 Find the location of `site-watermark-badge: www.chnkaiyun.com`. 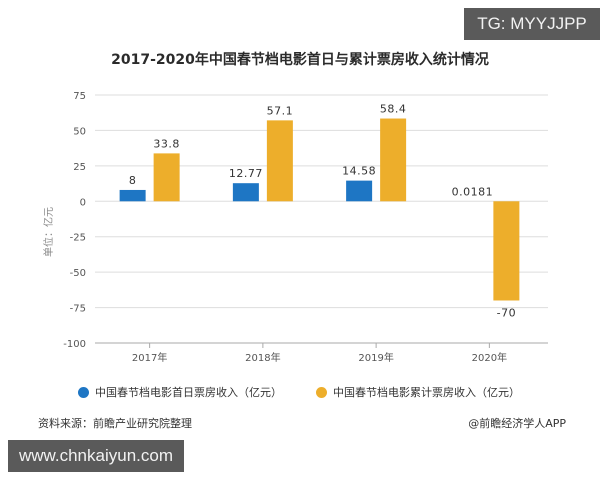

site-watermark-badge: www.chnkaiyun.com is located at coordinates (96, 456).